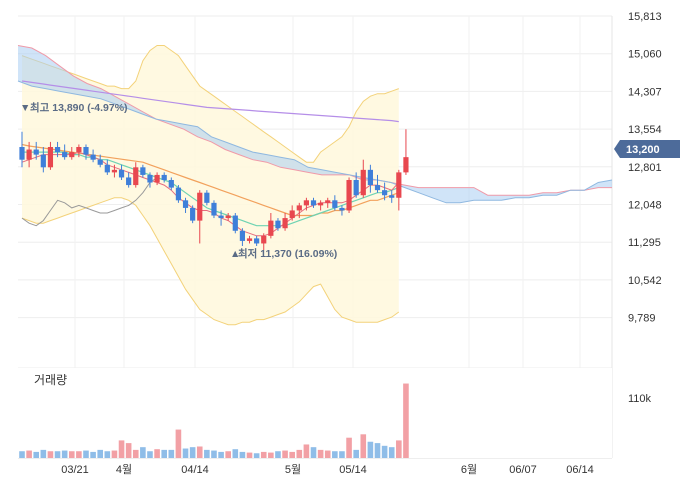 Image resolution: width=680 pixels, height=497 pixels. I want to click on bollinger-upper-line, so click(210, 104).